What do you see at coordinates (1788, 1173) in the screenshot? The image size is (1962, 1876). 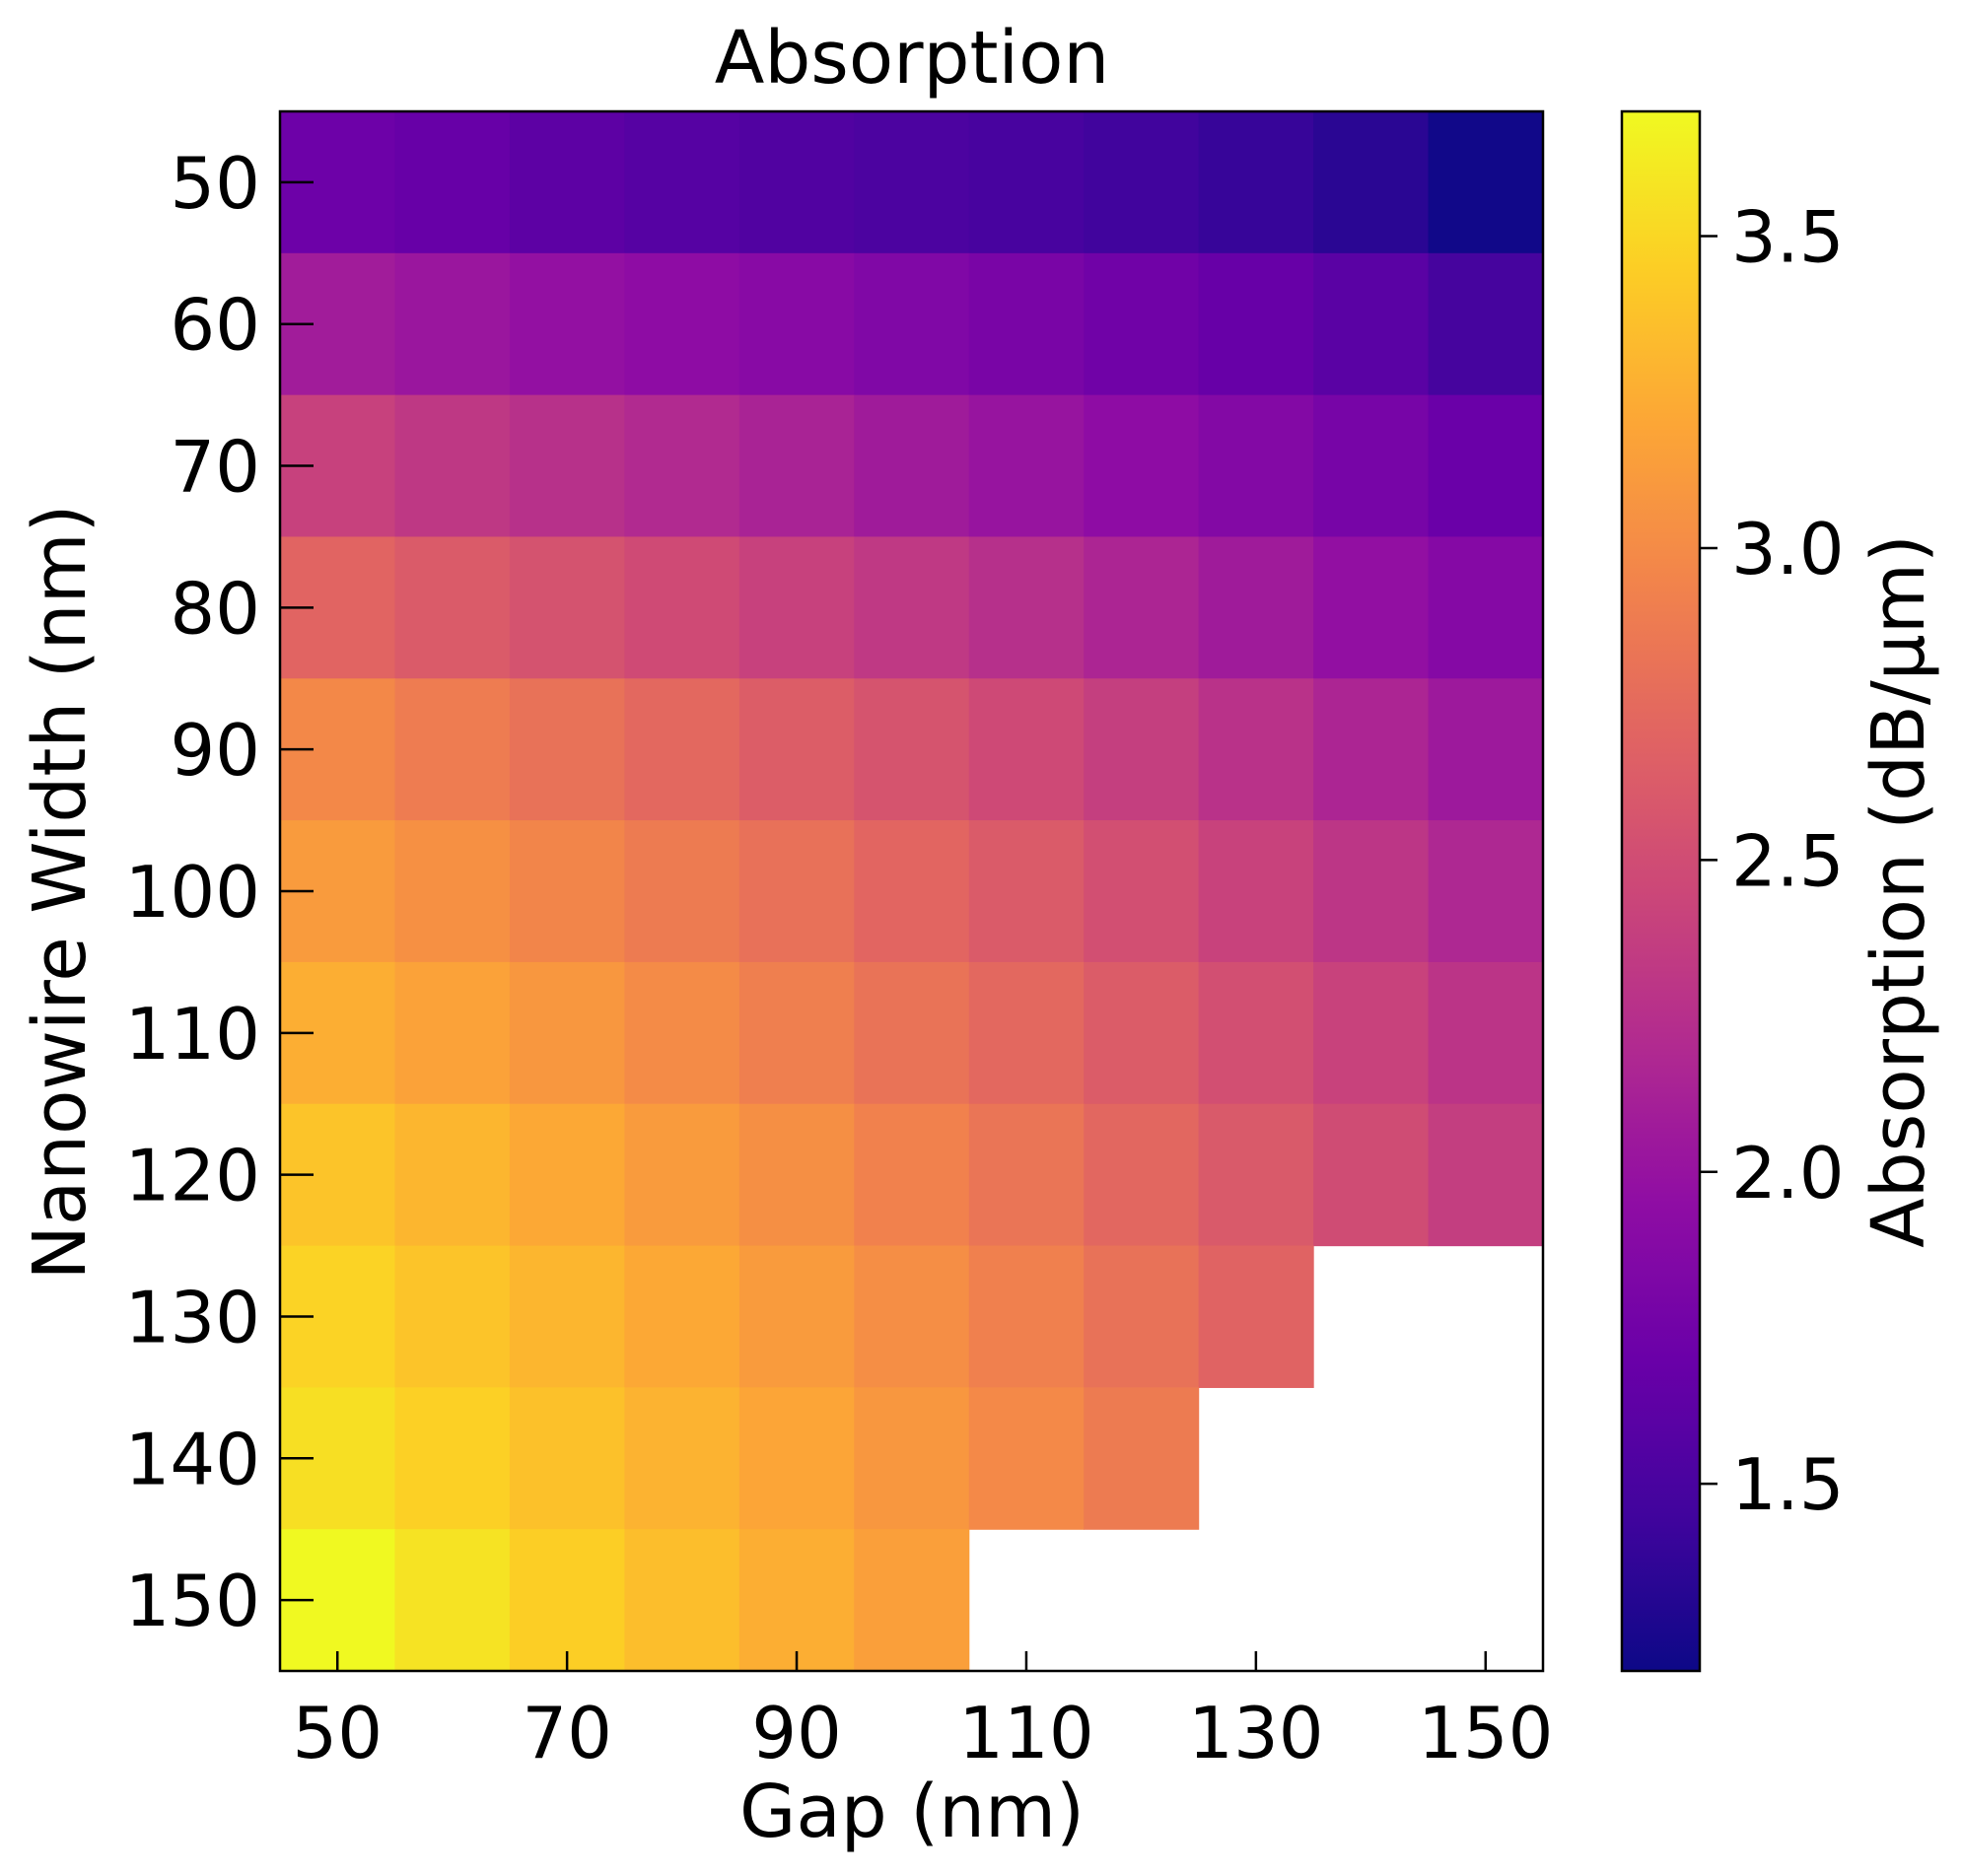 I see `colorbar-tick-label: 2.0` at bounding box center [1788, 1173].